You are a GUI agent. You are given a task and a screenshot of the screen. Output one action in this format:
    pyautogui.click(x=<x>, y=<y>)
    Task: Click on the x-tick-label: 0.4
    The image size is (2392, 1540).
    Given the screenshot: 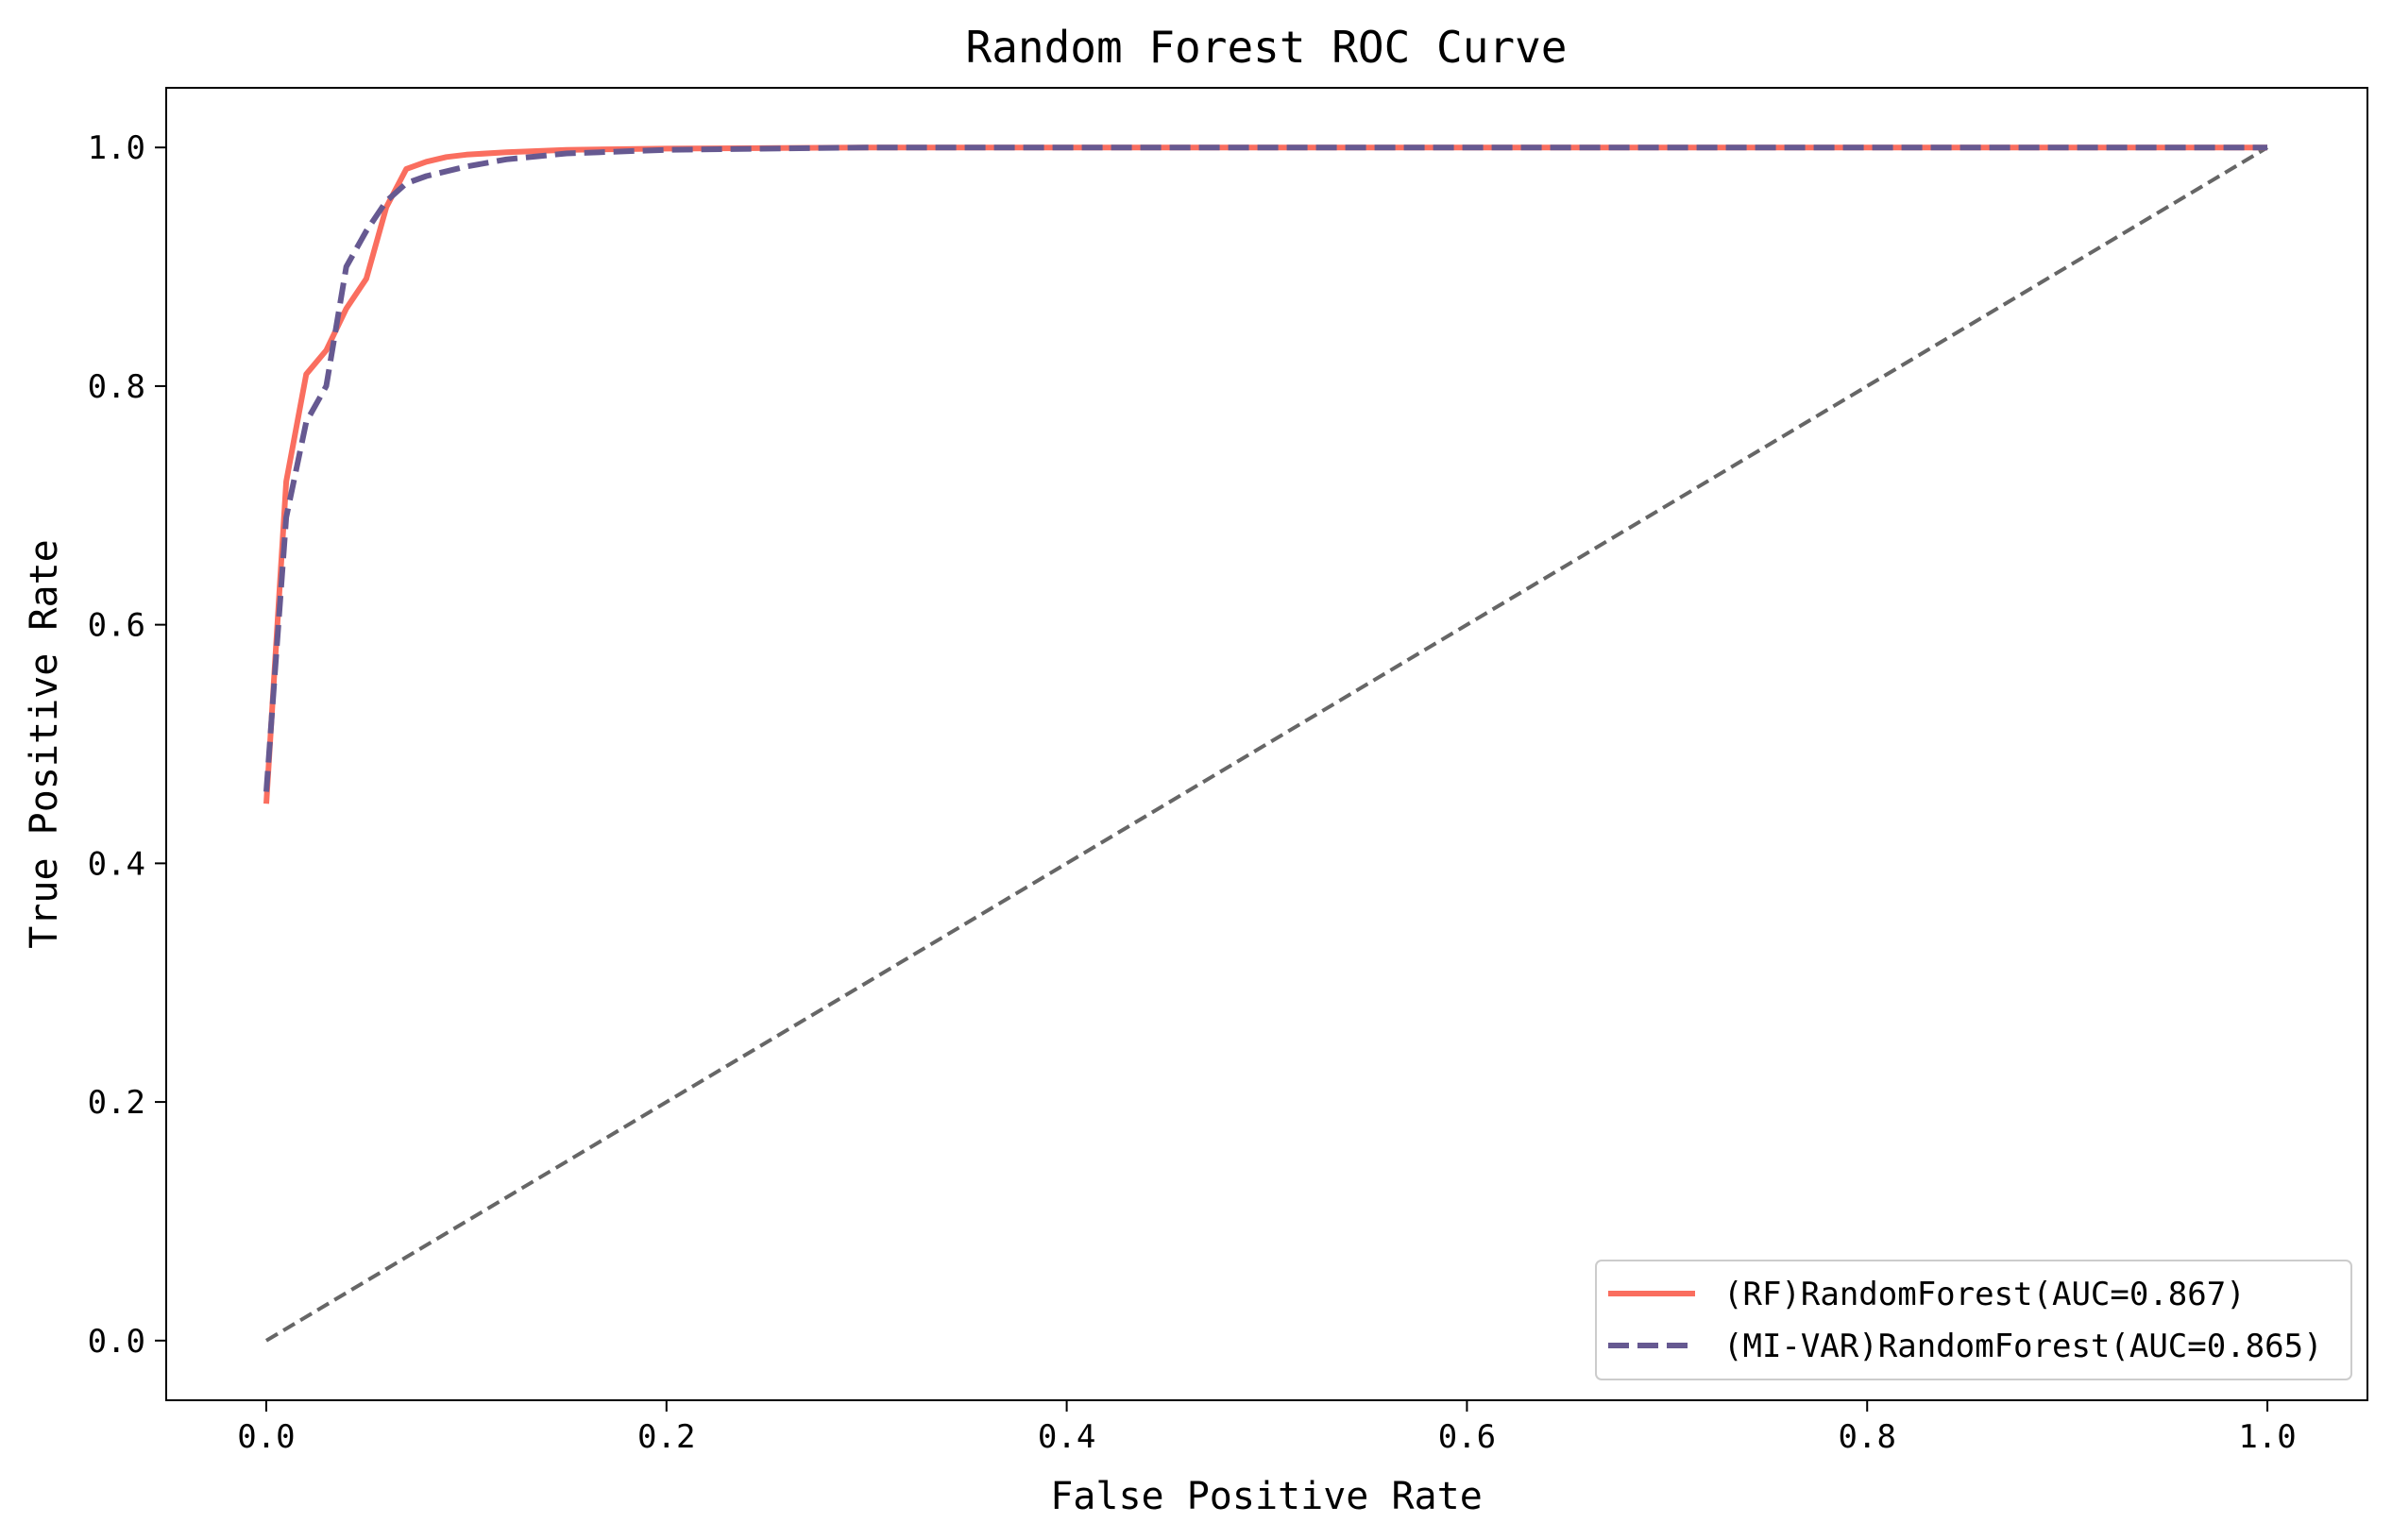 What is the action you would take?
    pyautogui.click(x=1066, y=1437)
    